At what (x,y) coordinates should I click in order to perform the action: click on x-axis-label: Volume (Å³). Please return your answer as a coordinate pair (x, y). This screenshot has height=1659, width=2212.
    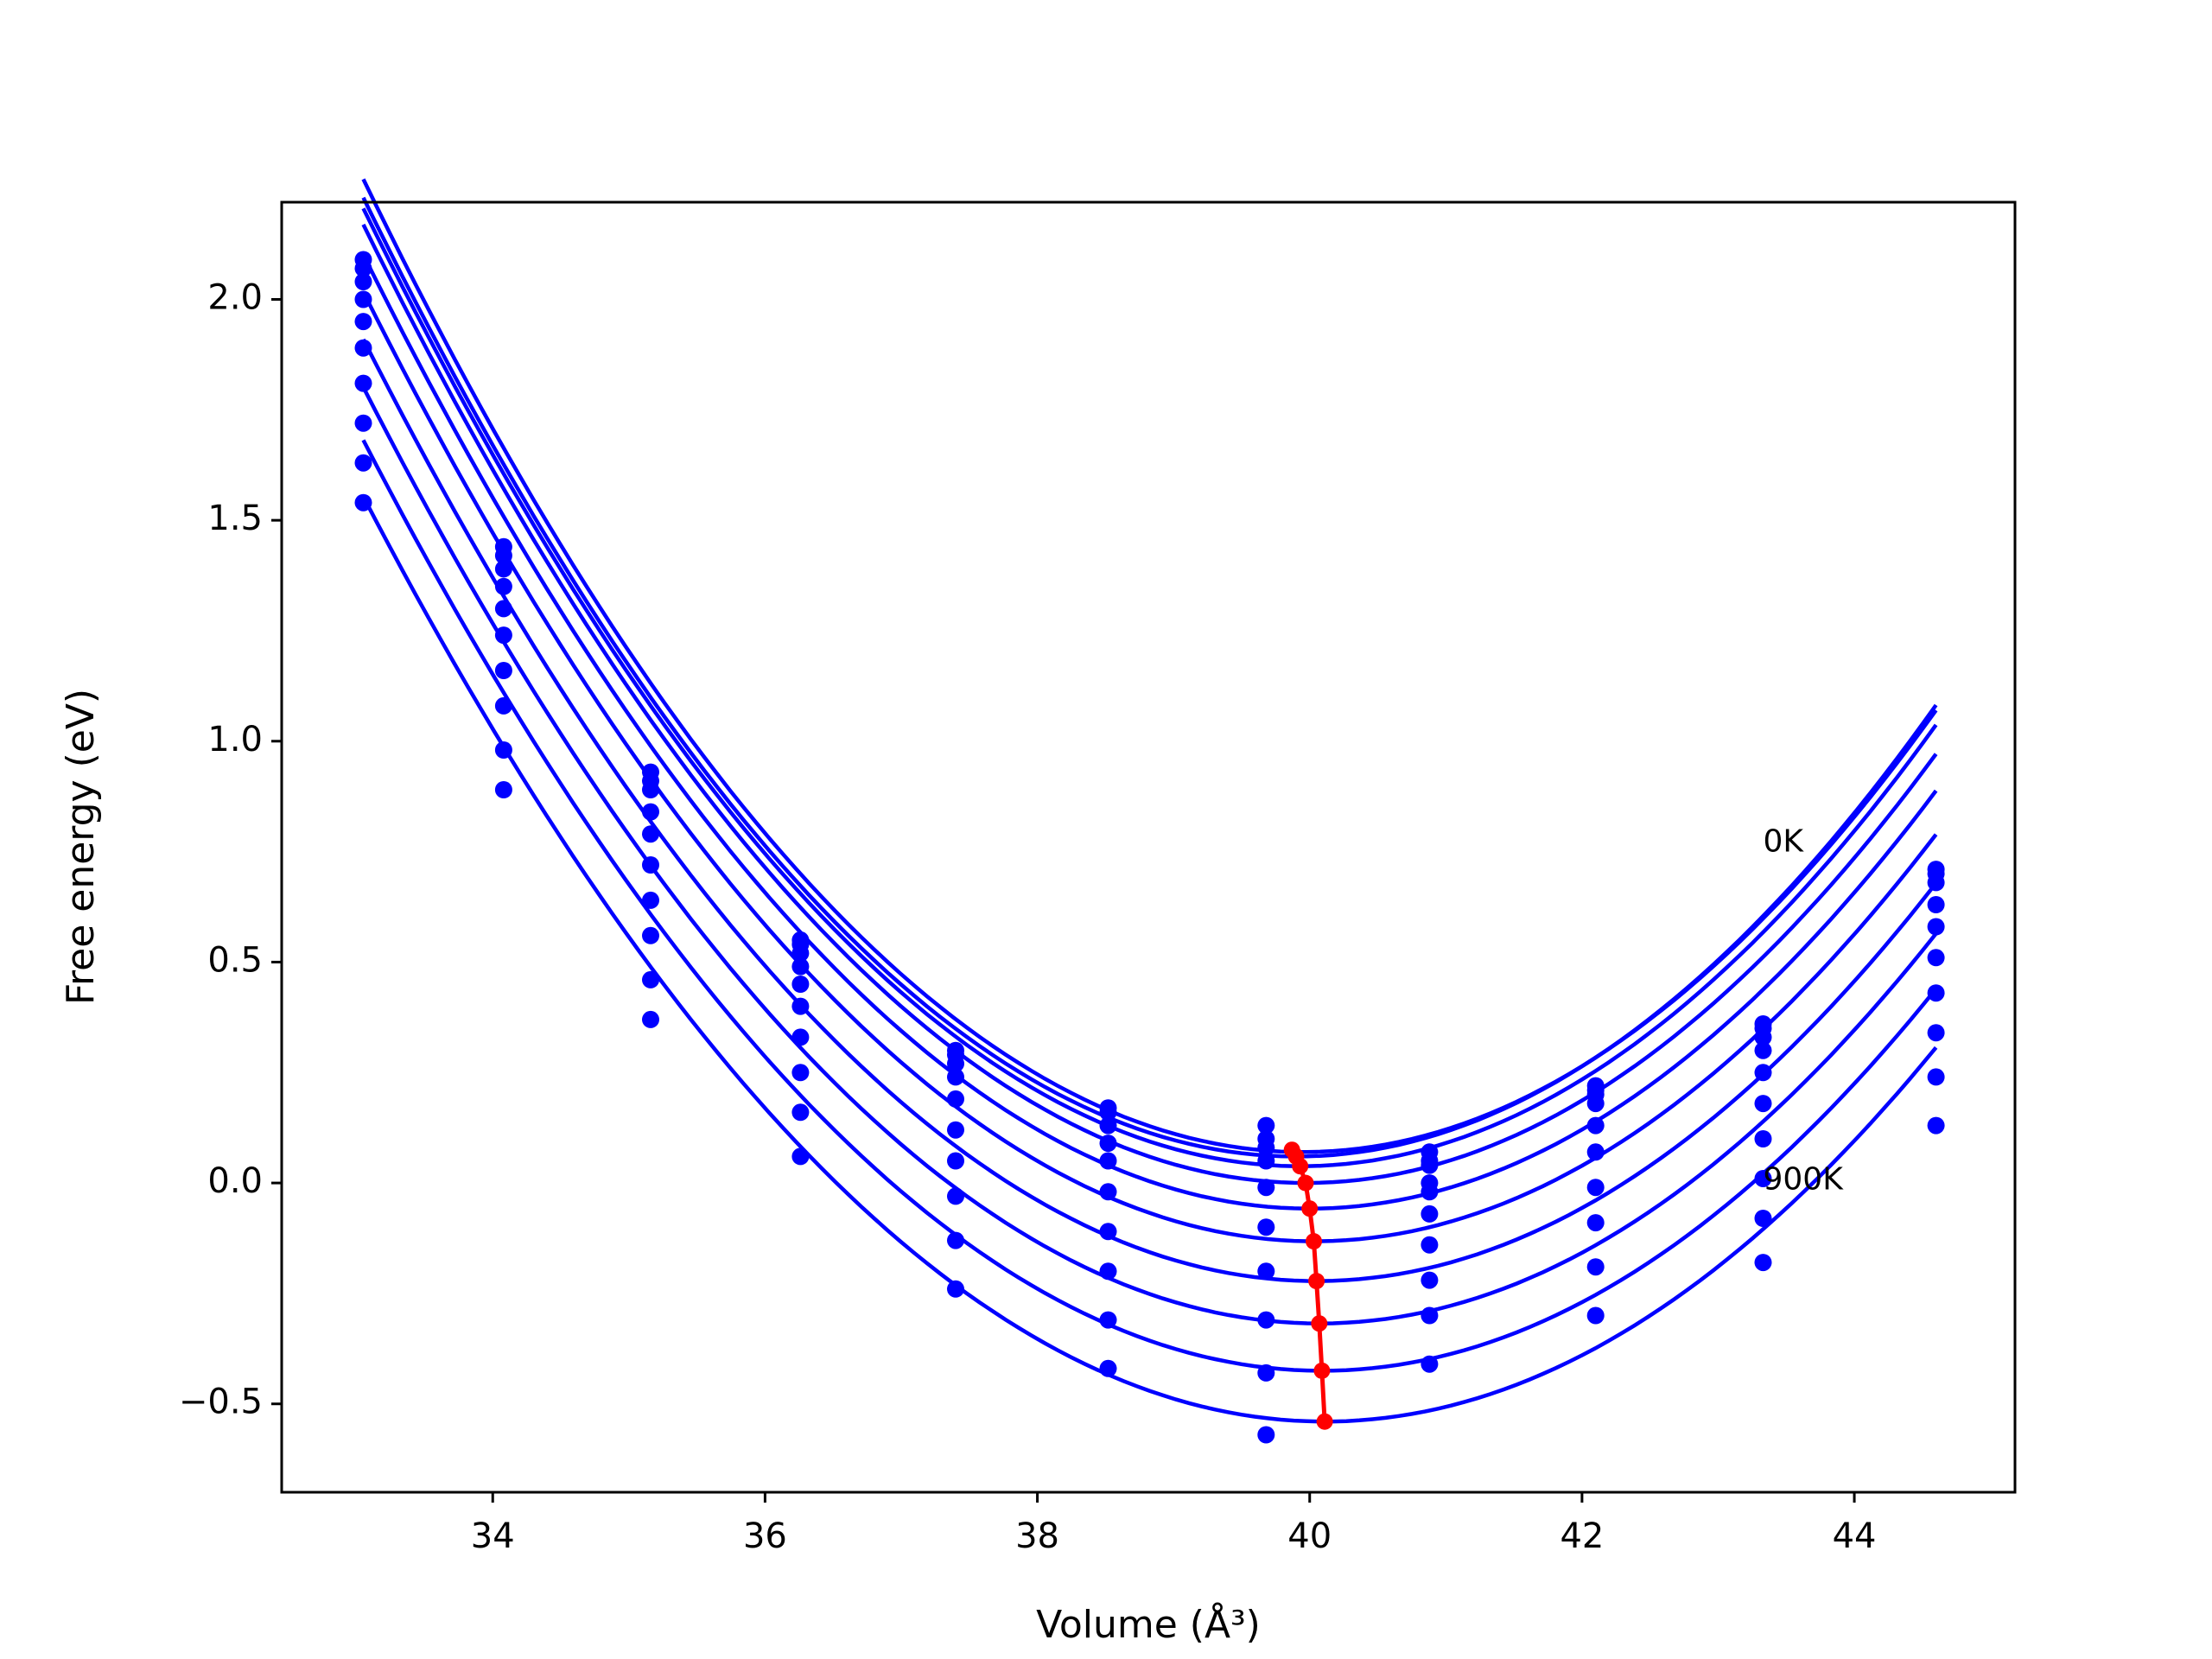
    Looking at the image, I should click on (1148, 1624).